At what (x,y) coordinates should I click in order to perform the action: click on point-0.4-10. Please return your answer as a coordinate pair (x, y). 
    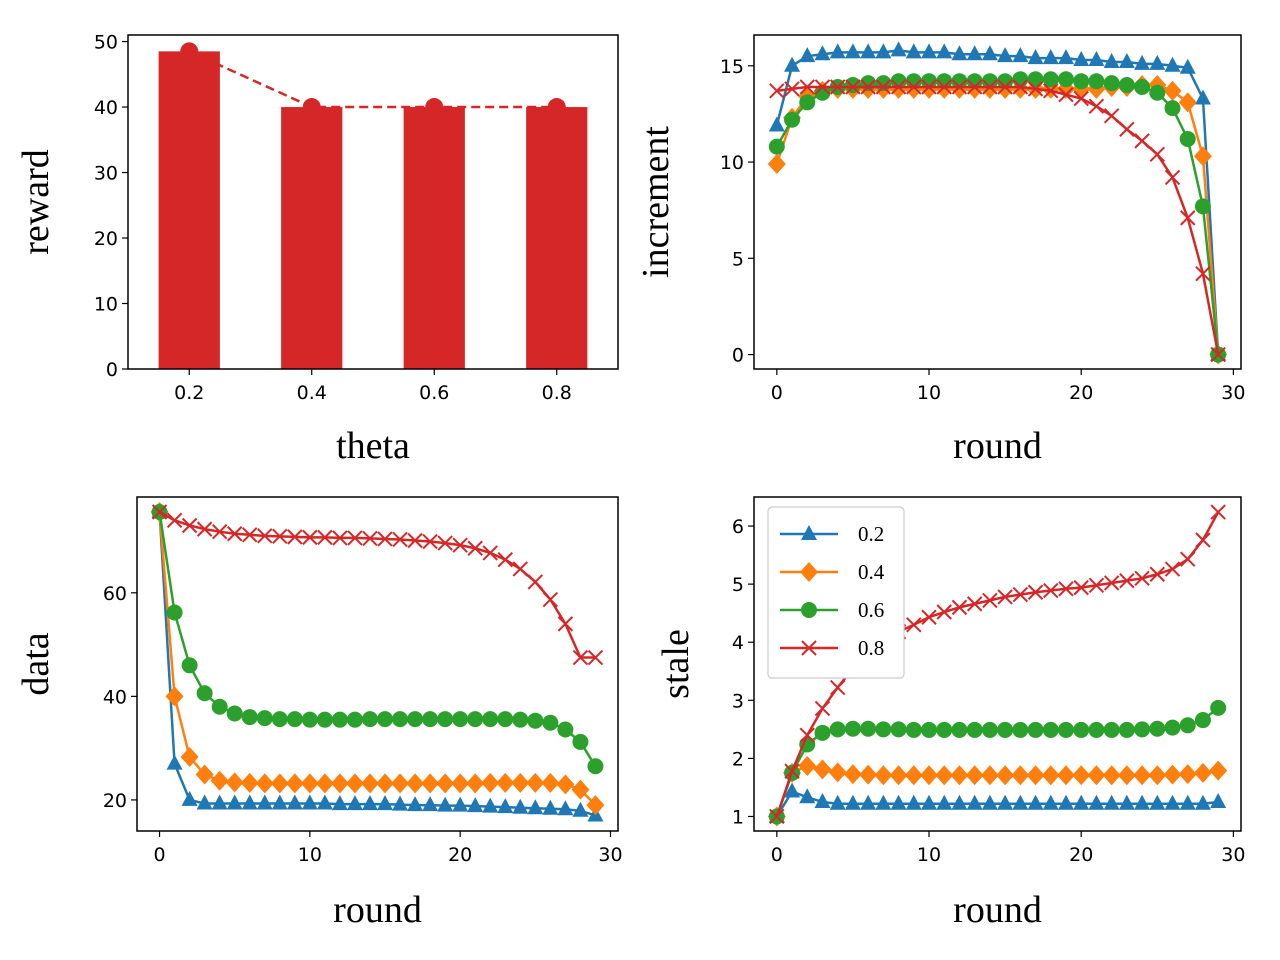
    Looking at the image, I should click on (309, 783).